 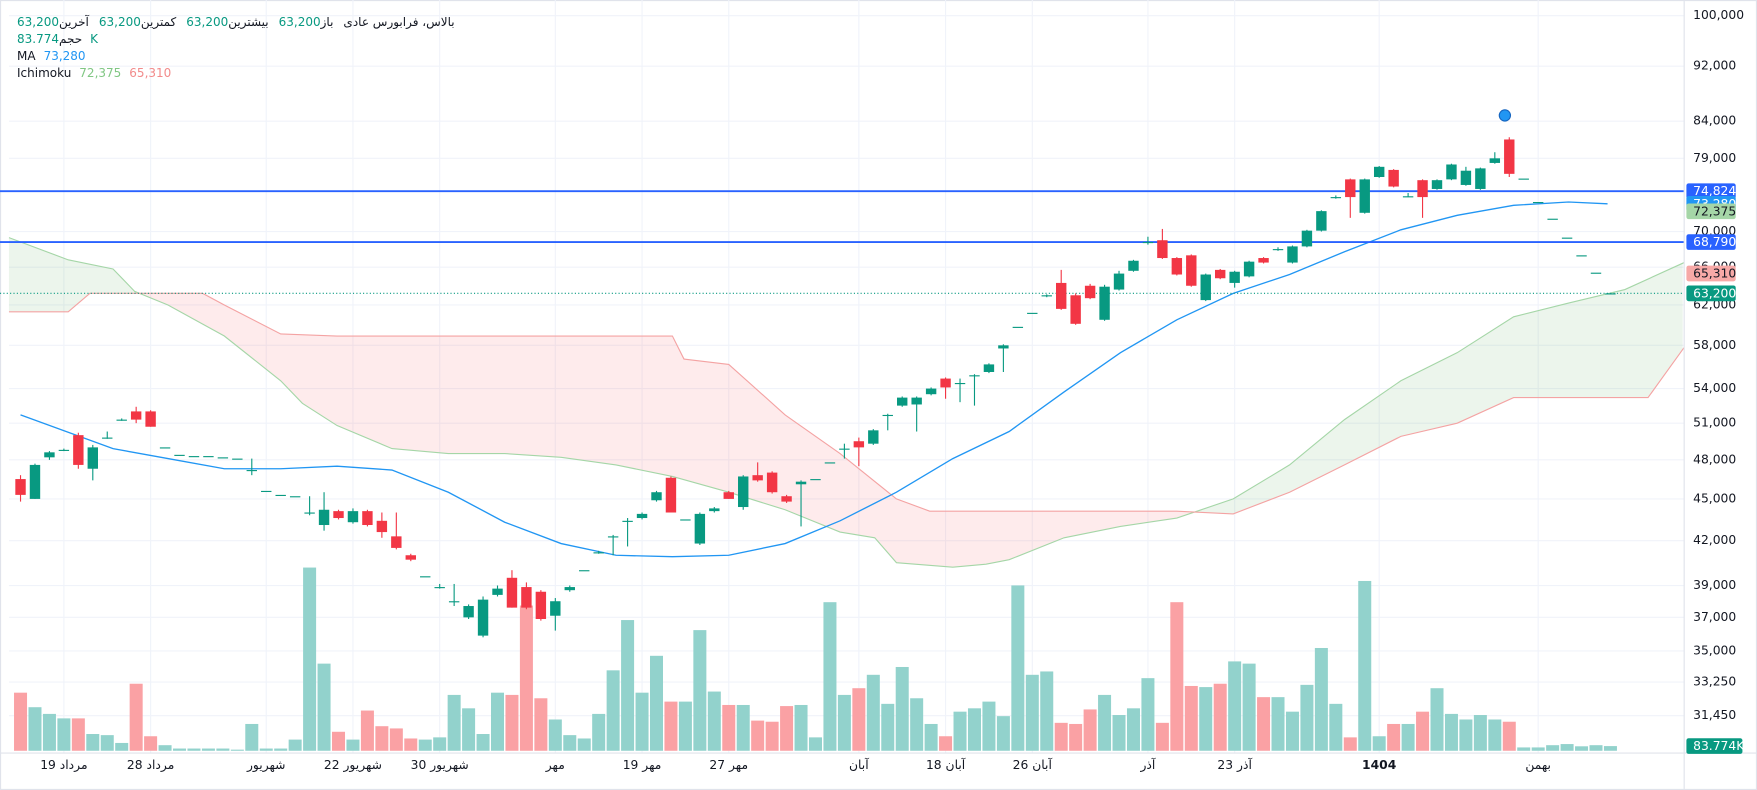 What do you see at coordinates (1379, 765) in the screenshot?
I see `x-tick-label: 1404` at bounding box center [1379, 765].